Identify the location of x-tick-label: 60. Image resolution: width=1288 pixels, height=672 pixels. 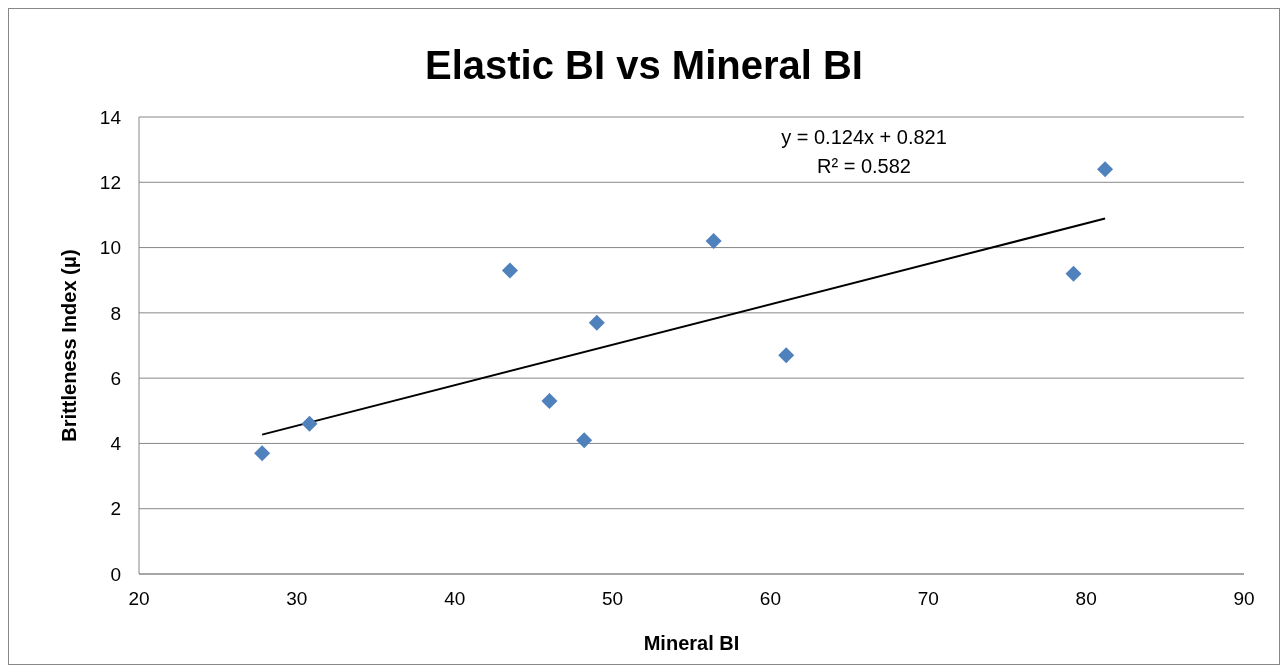
(770, 599).